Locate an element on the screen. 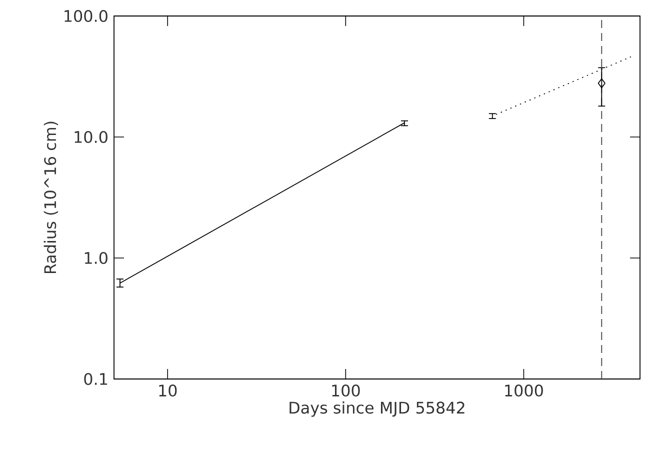  x-axis-title: Days since MJD 55842 is located at coordinates (377, 409).